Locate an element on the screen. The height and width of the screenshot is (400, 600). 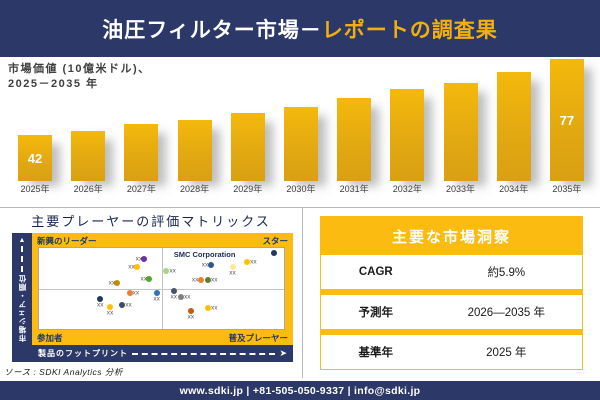
x-axis-tick-label: 2033年 is located at coordinates (460, 189).